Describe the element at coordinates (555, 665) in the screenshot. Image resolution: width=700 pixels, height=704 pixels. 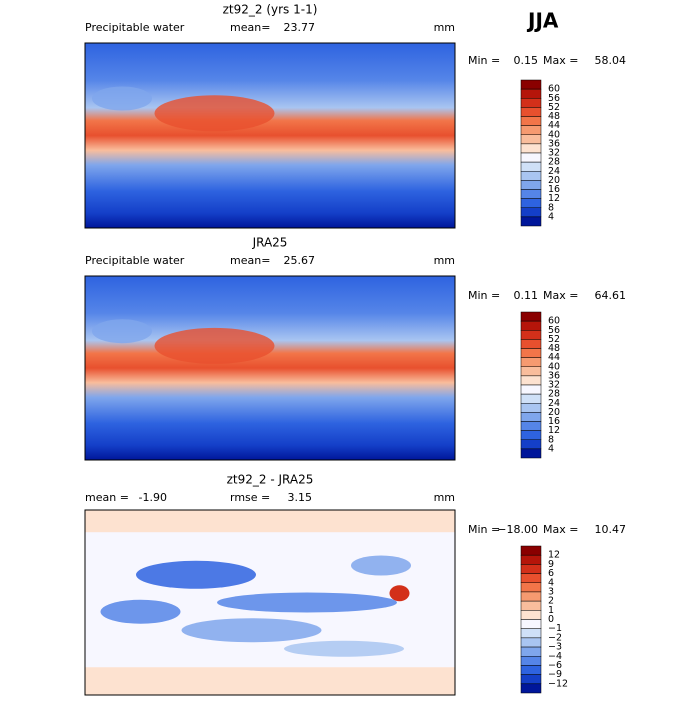
I see `colorbar-label: −6` at that location.